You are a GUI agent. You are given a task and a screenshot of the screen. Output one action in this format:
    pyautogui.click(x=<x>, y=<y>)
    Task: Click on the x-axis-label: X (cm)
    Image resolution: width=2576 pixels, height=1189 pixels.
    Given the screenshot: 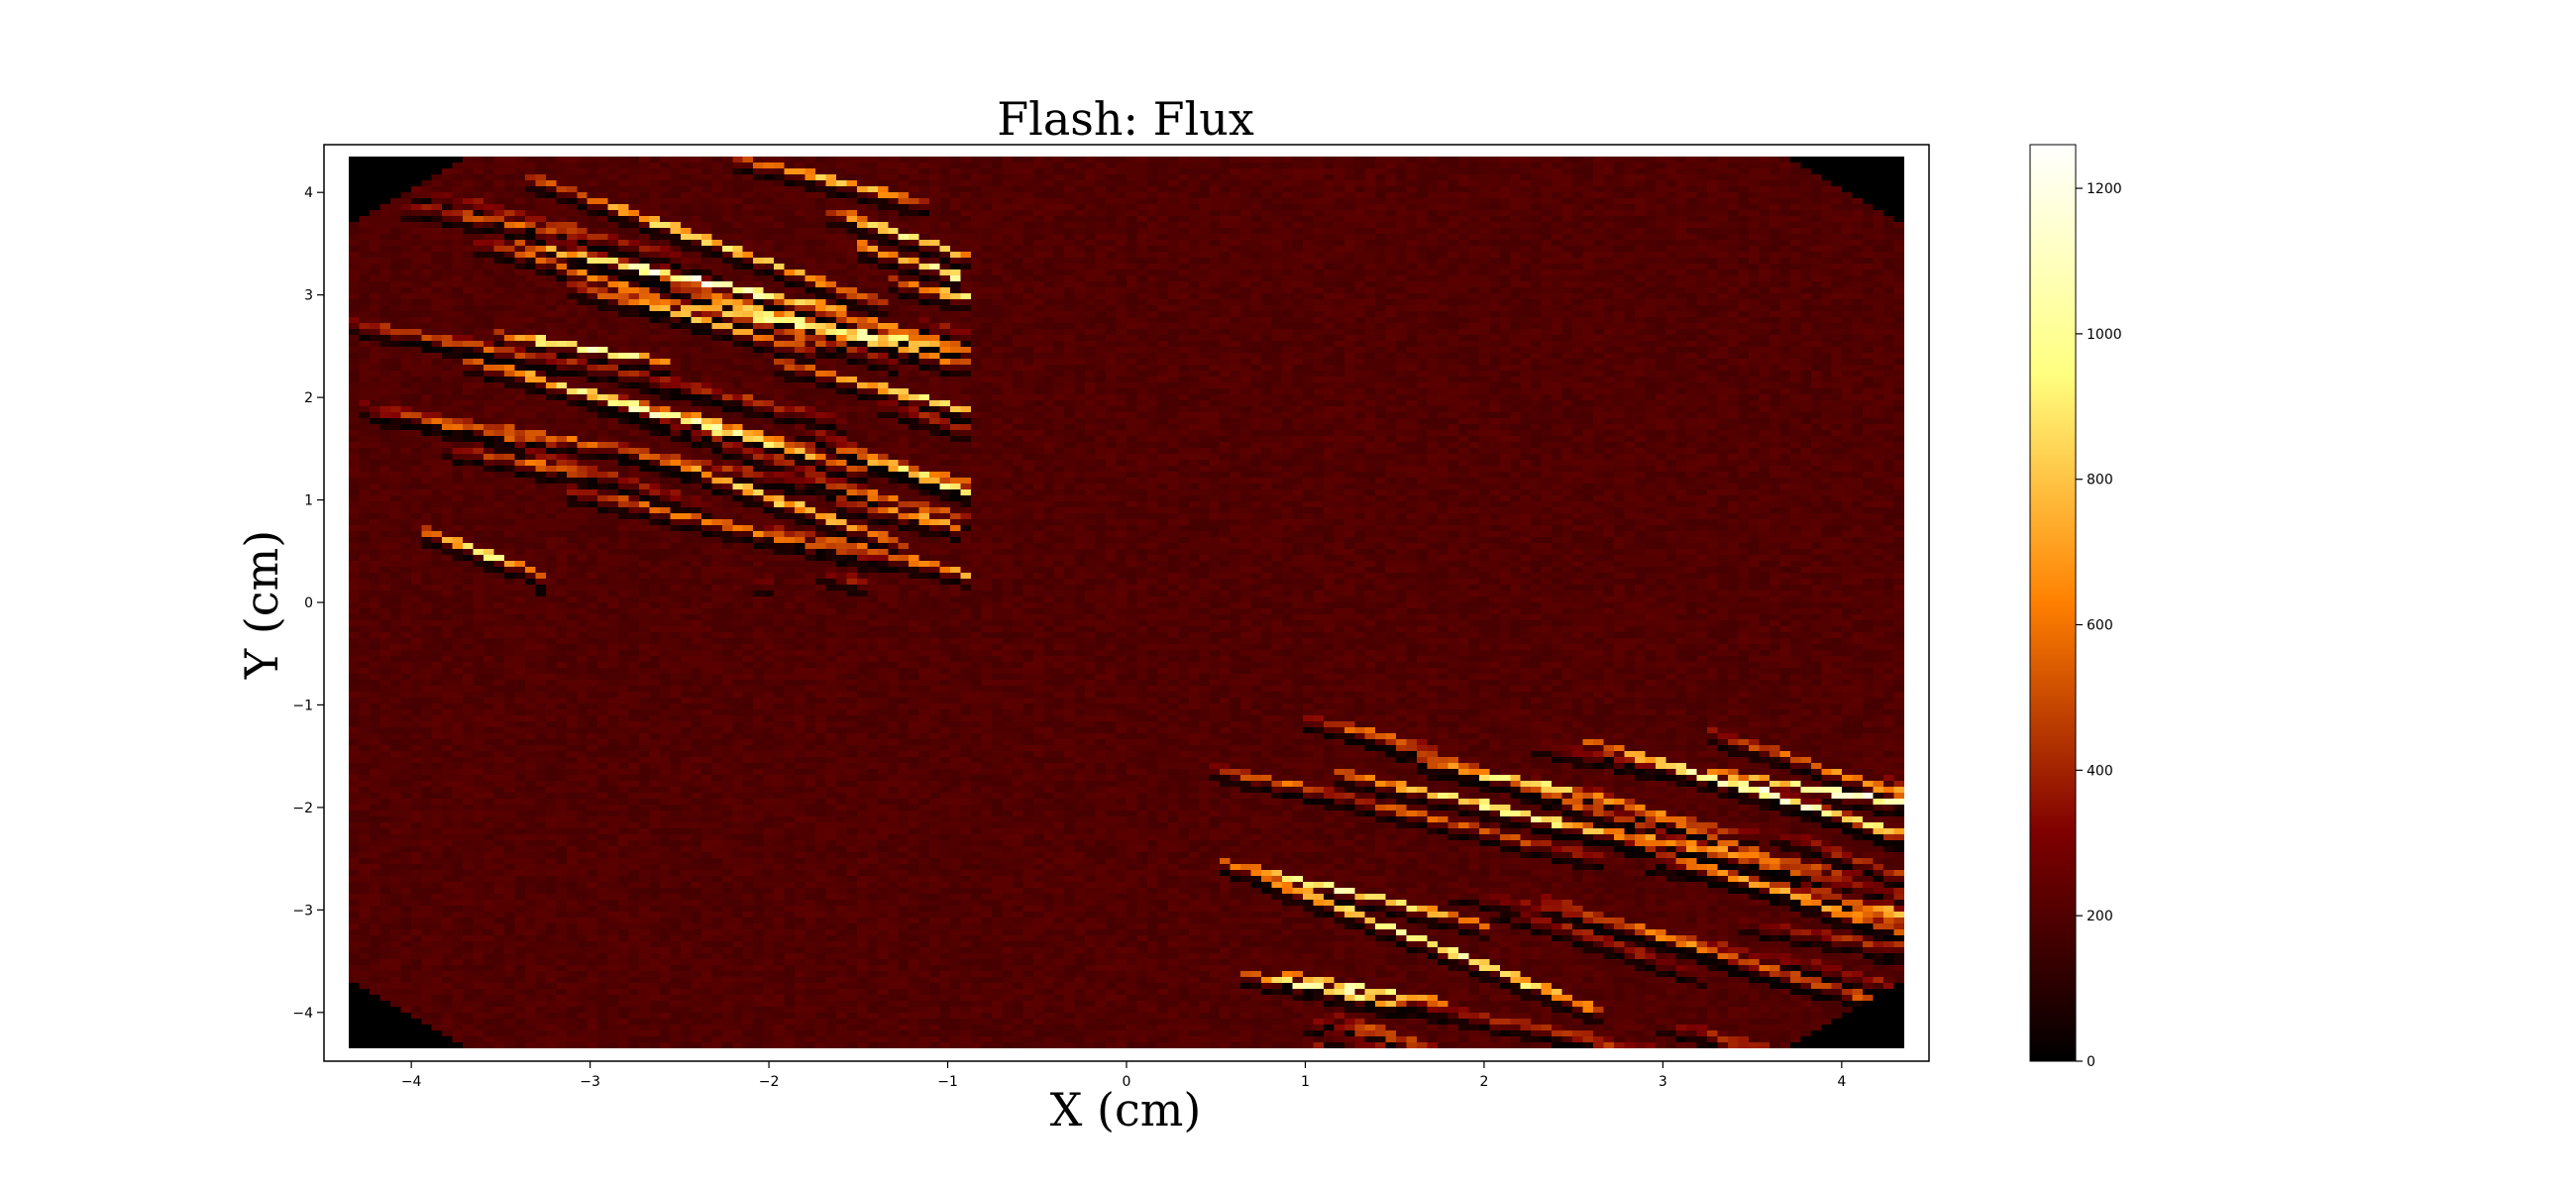 What is the action you would take?
    pyautogui.click(x=1126, y=1109)
    